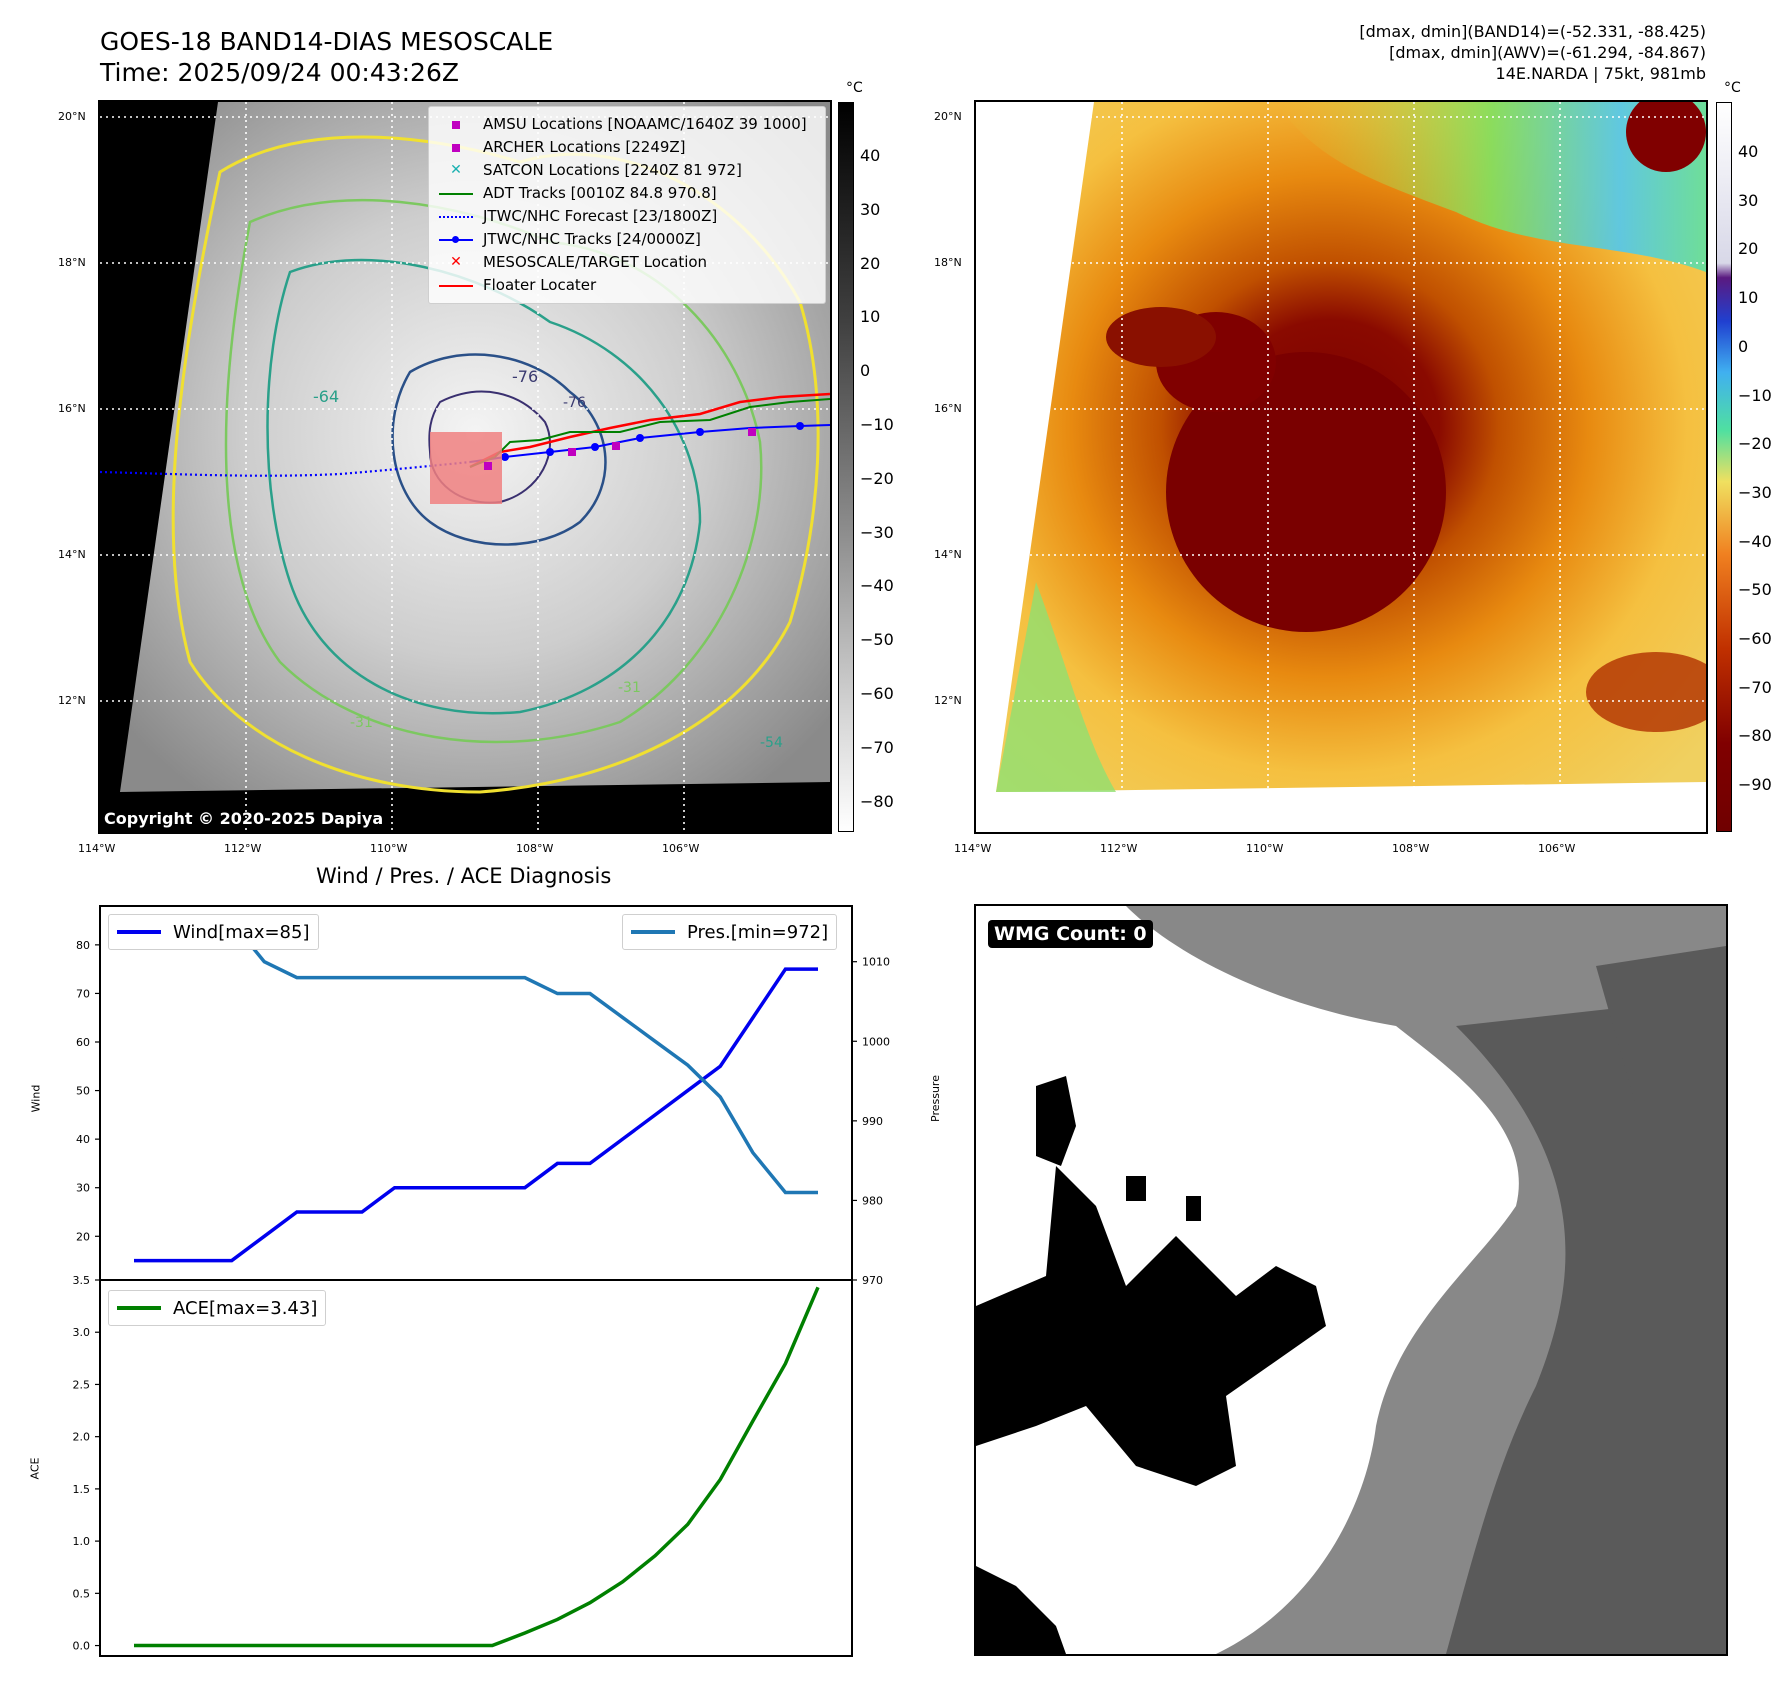  What do you see at coordinates (872, 1200) in the screenshot?
I see `pressure-tick-label: 980` at bounding box center [872, 1200].